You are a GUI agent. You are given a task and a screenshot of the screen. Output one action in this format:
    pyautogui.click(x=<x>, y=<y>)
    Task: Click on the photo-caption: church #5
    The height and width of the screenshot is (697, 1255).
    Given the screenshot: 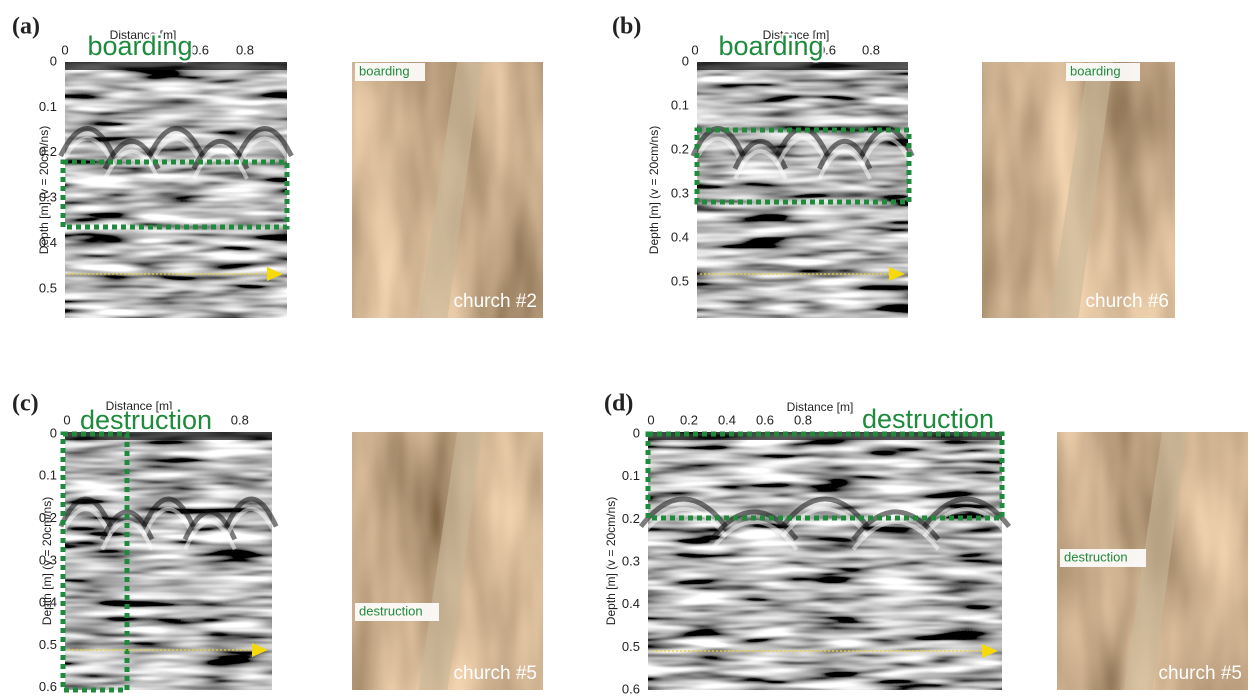 What is the action you would take?
    pyautogui.click(x=495, y=673)
    